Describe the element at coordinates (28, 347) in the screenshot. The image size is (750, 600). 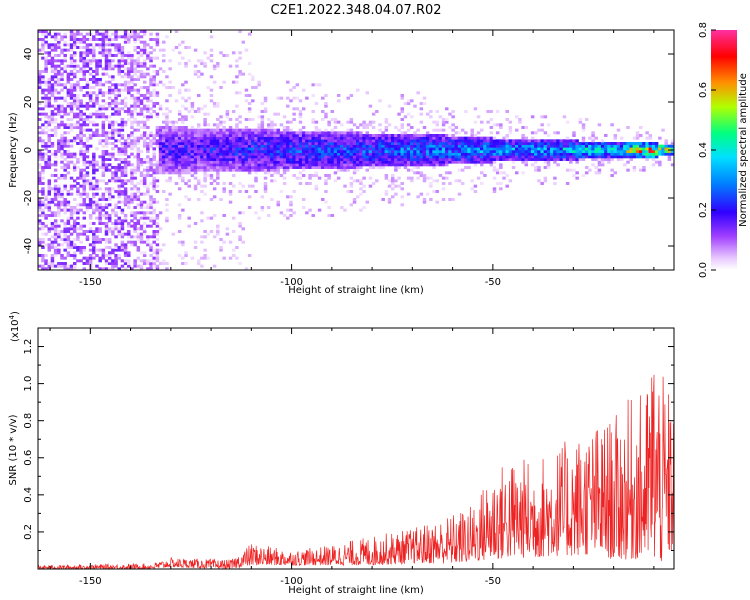
I see `y-tick-label: 1.2` at that location.